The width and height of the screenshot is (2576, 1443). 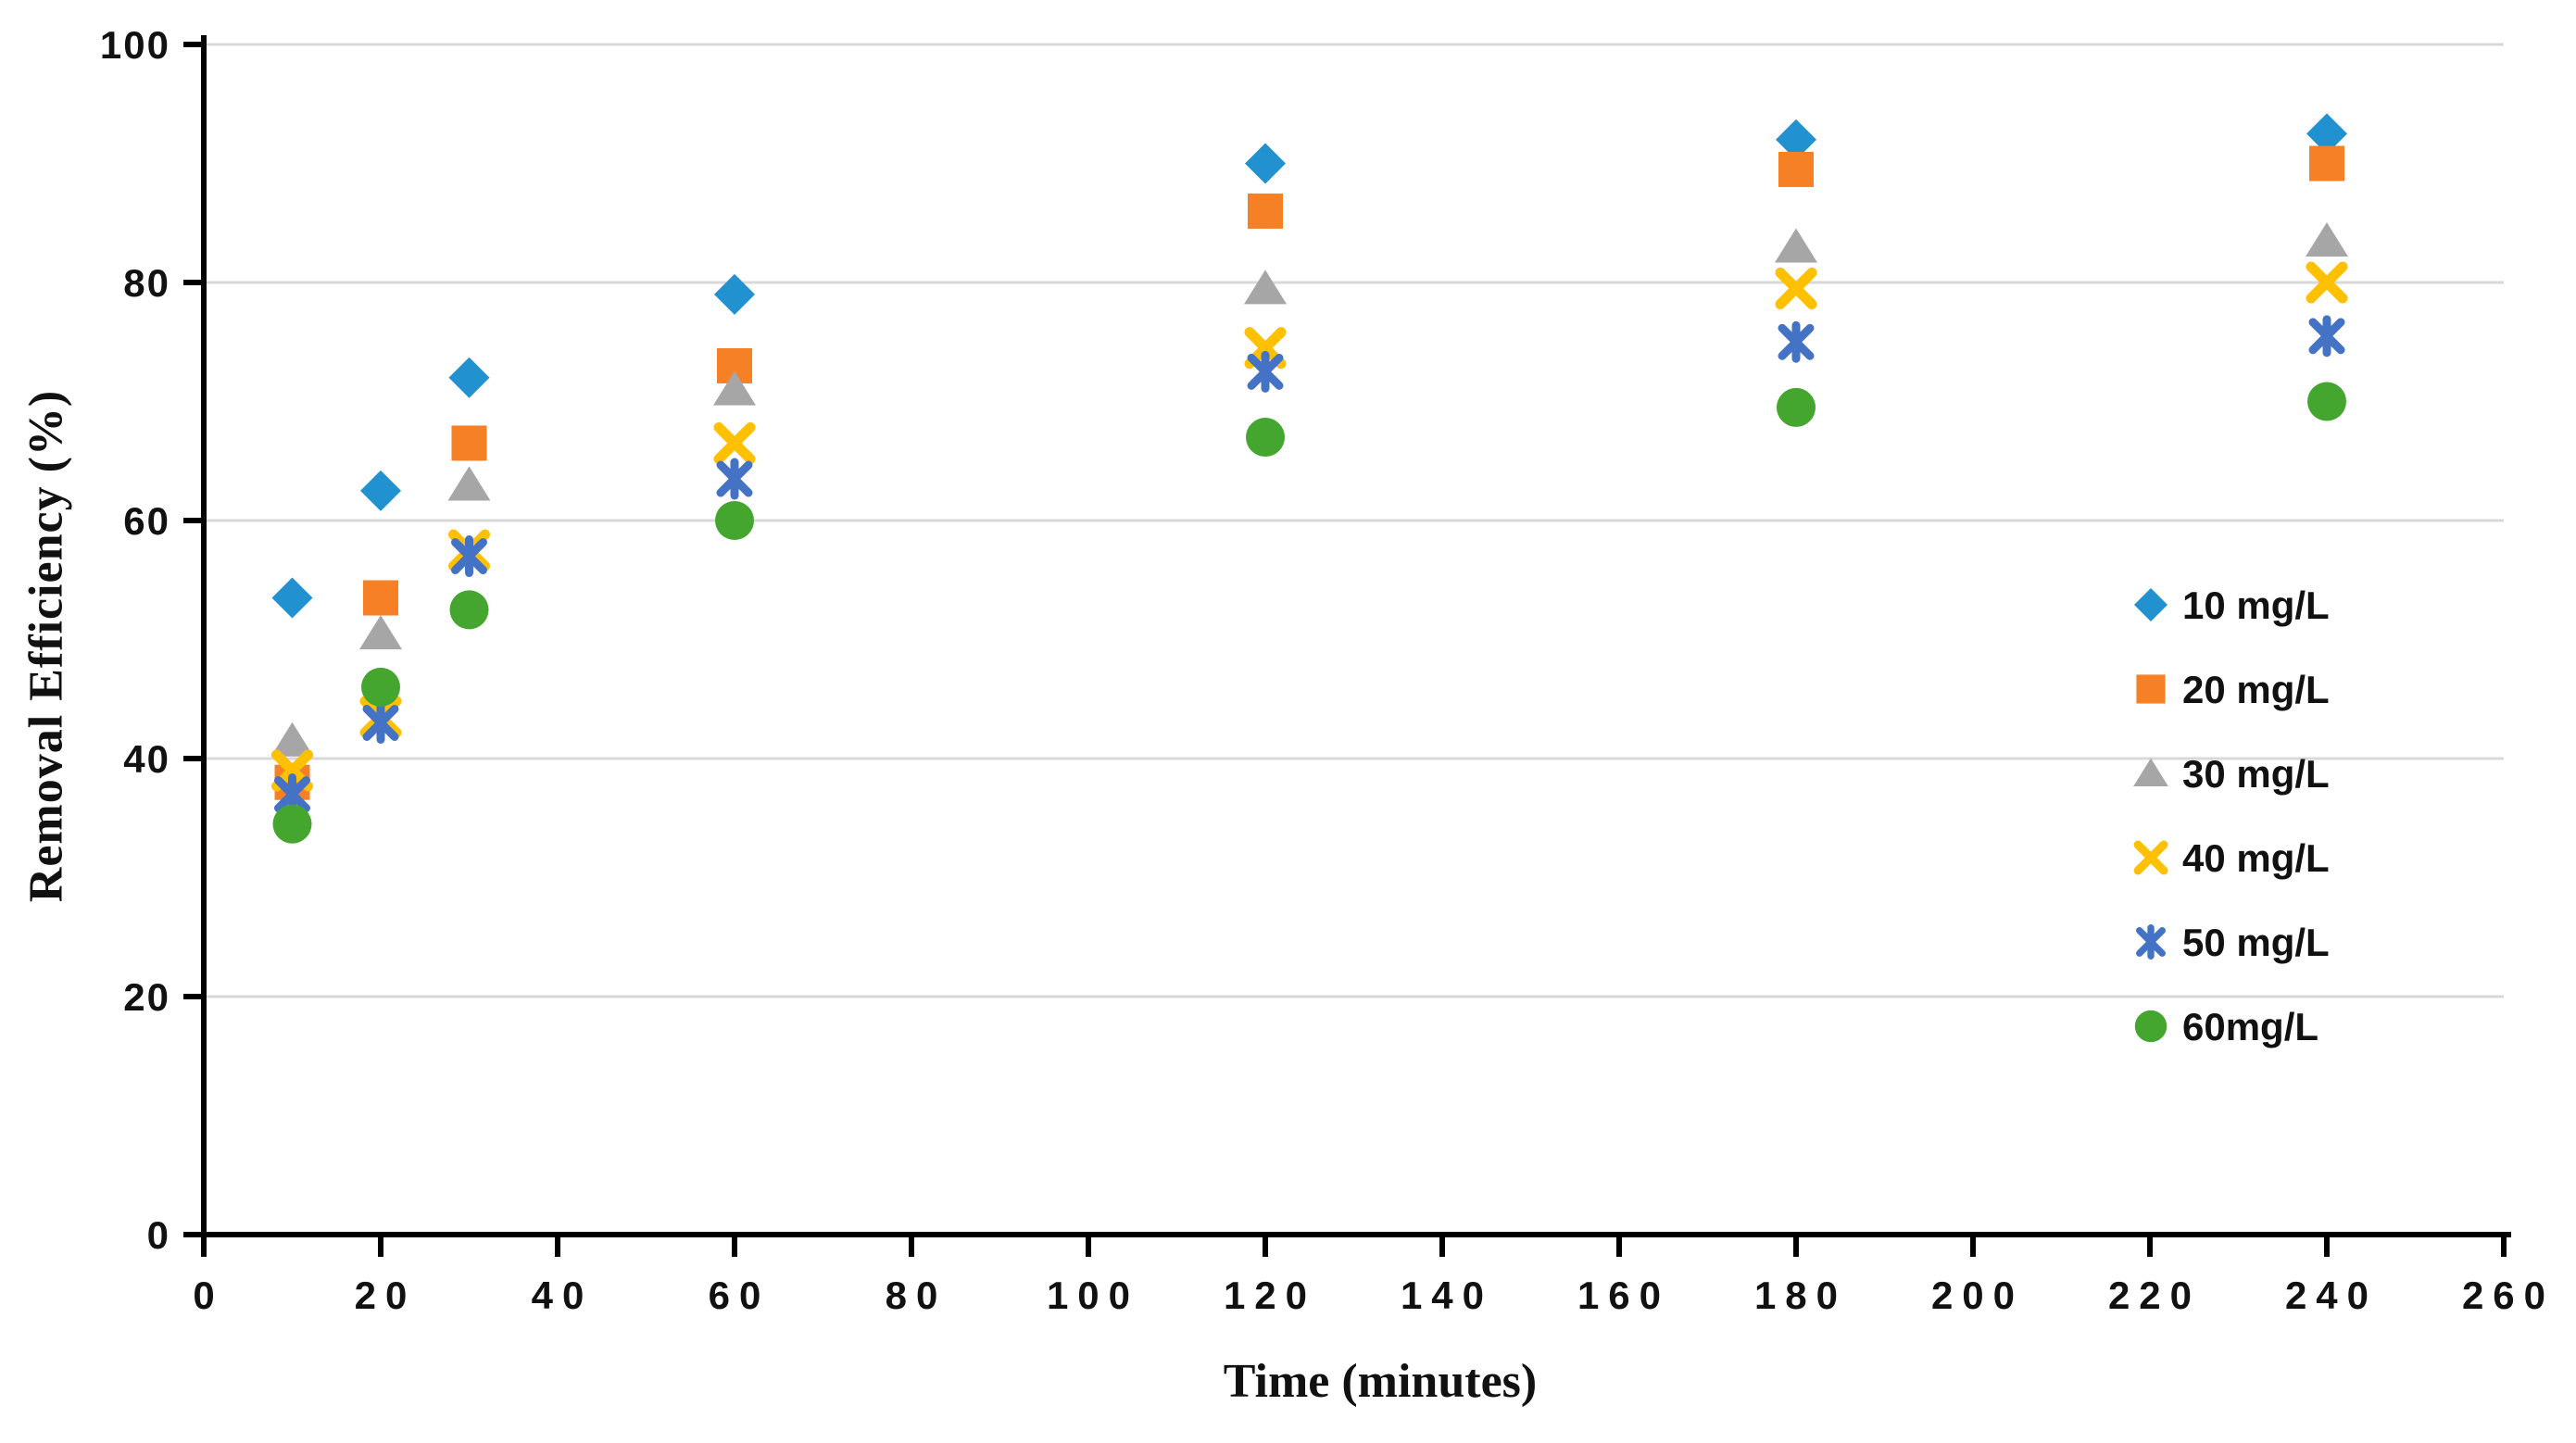 What do you see at coordinates (146, 759) in the screenshot?
I see `y-tick-label: 40` at bounding box center [146, 759].